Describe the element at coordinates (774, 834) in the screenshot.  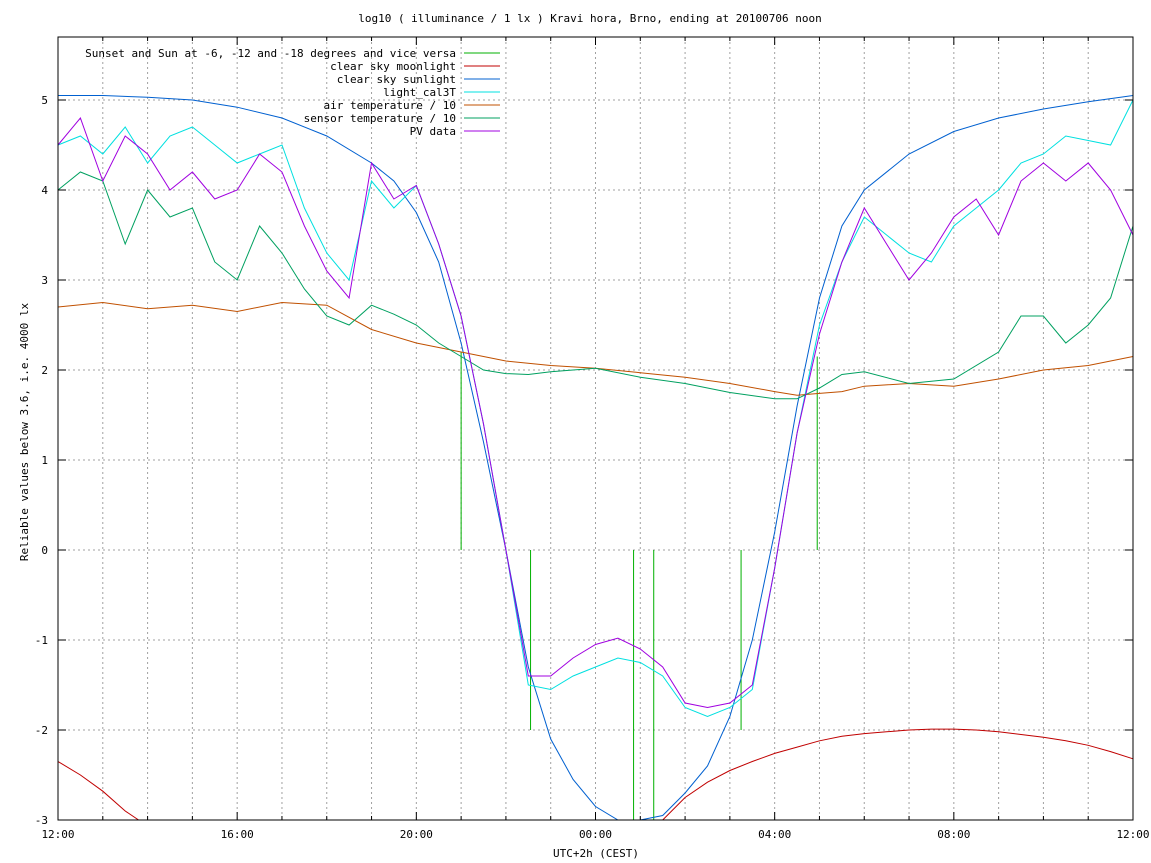
I see `x-tick-label: 04:00` at that location.